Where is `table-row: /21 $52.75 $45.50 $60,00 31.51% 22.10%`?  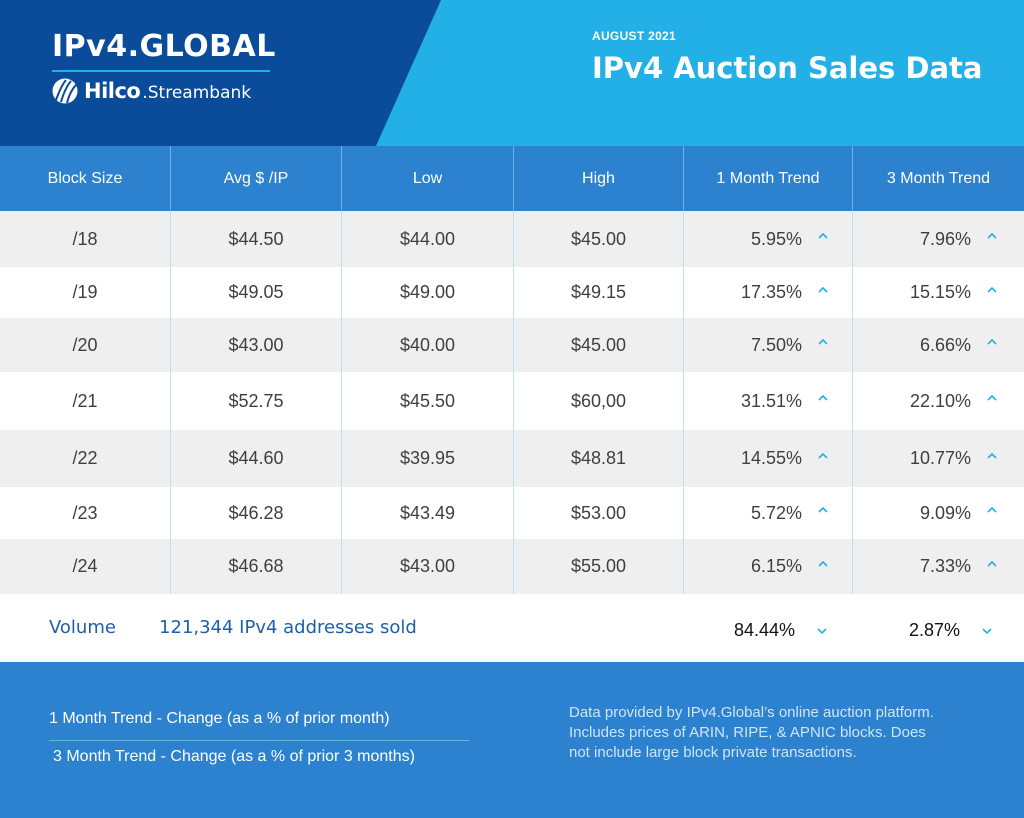
table-row: /21 $52.75 $45.50 $60,00 31.51% 22.10% is located at coordinates (512, 401).